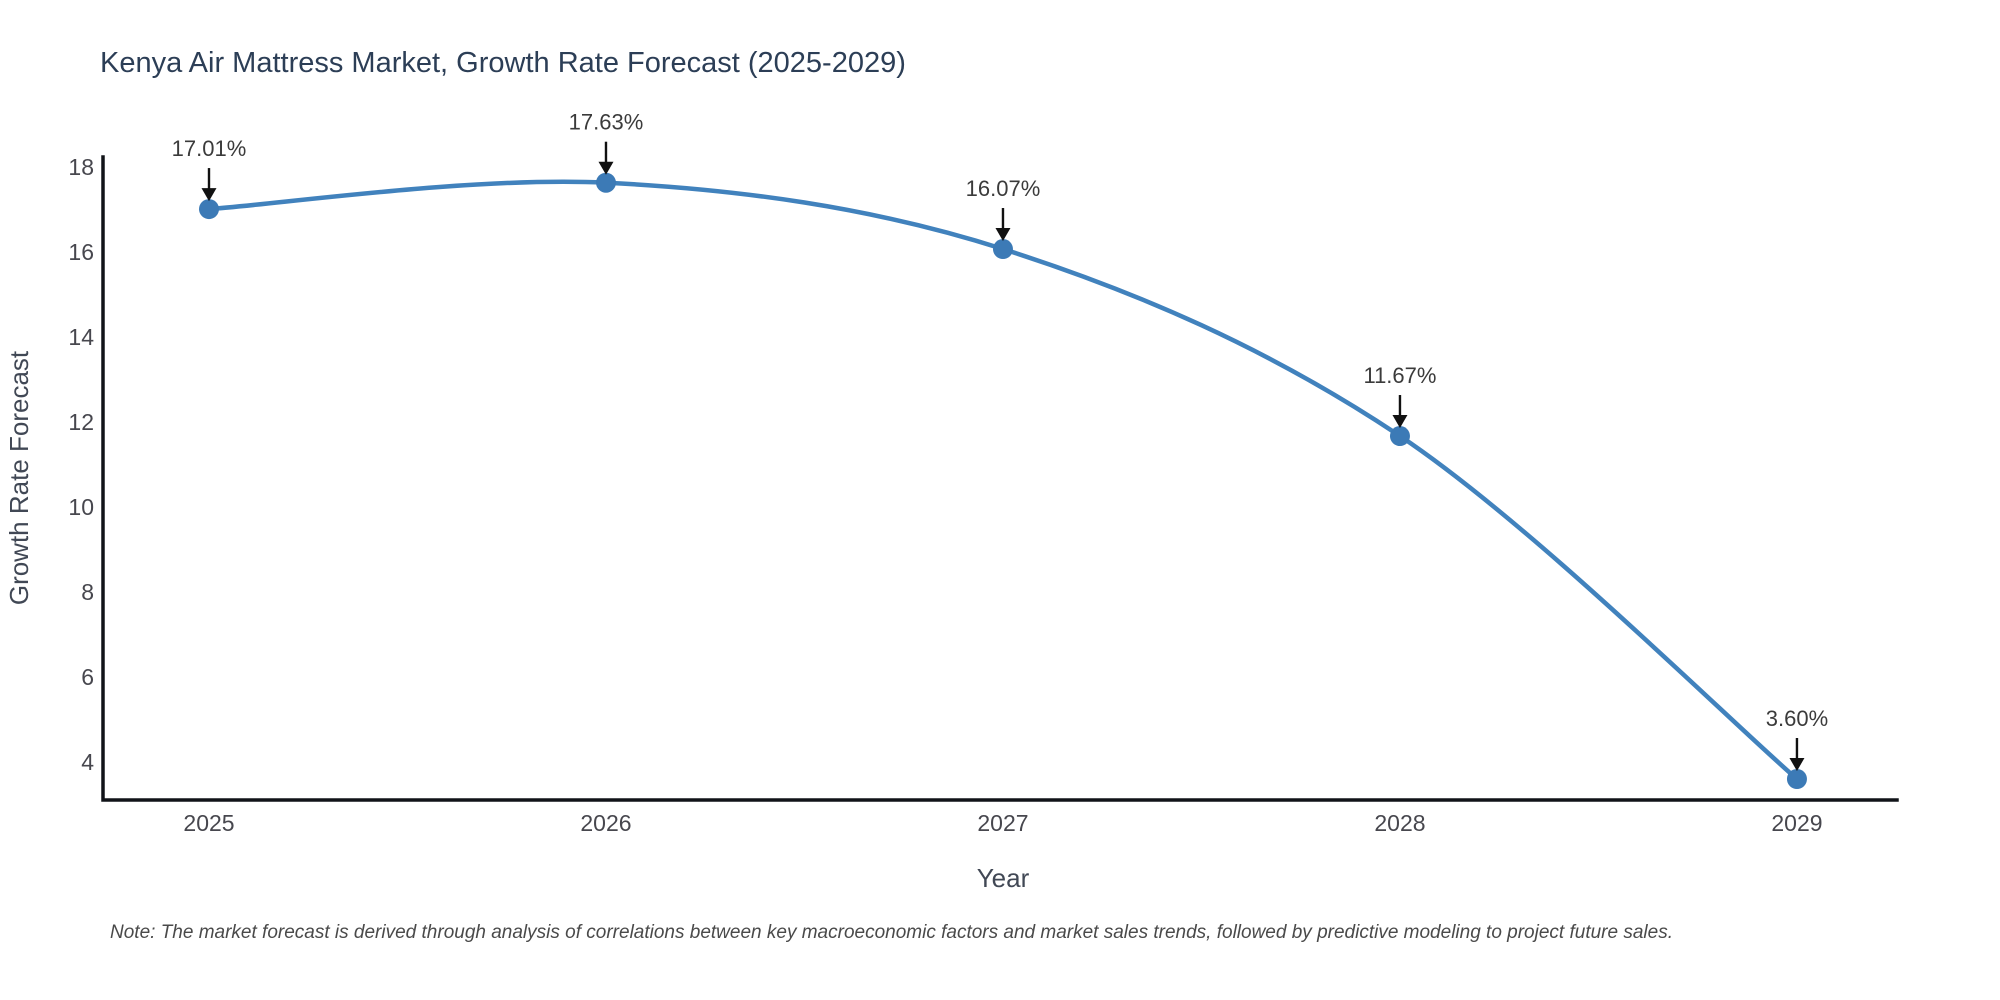 This screenshot has width=2000, height=1000. I want to click on x-tick-label: 2028, so click(1399, 823).